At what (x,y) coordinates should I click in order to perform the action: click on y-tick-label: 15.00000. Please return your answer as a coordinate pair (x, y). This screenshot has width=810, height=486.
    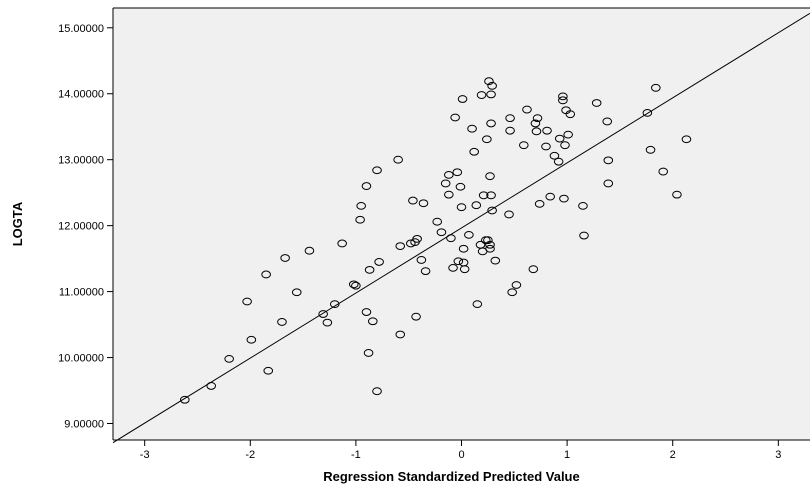
    Looking at the image, I should click on (81, 29).